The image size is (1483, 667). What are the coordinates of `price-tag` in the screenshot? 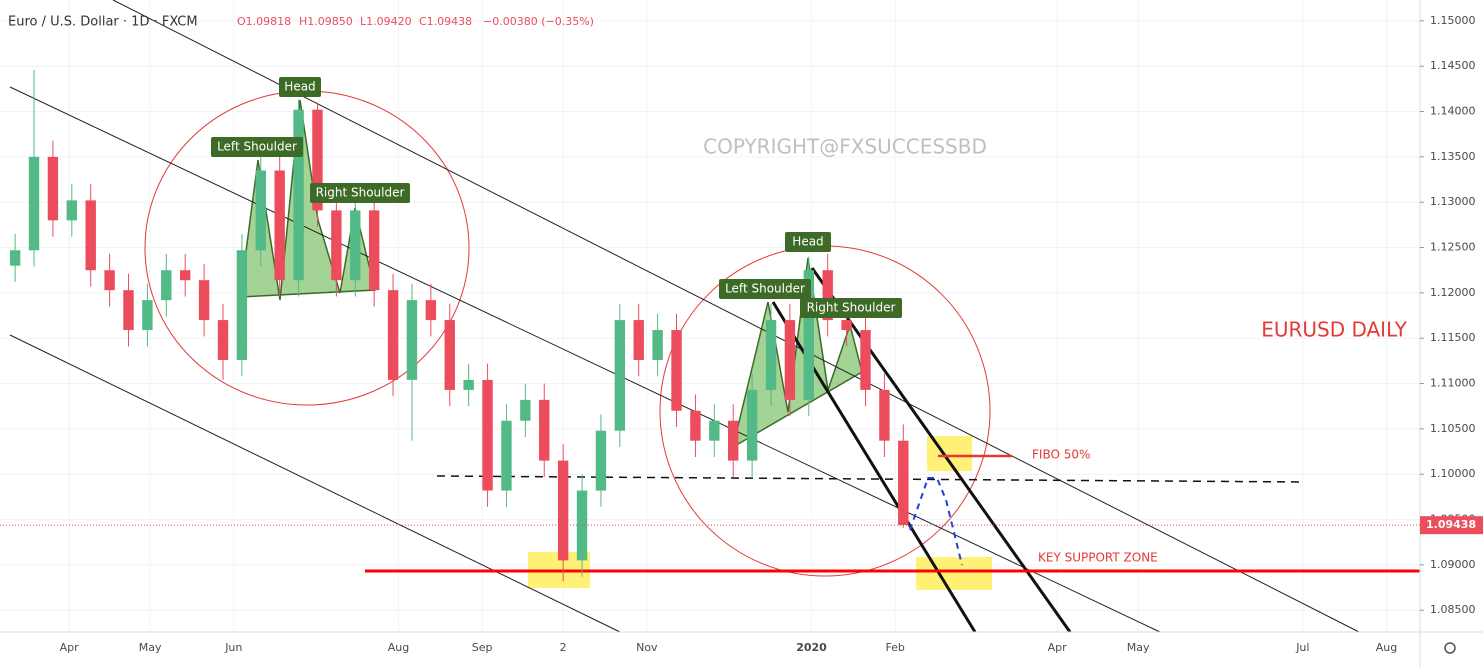 It's located at (1451, 525).